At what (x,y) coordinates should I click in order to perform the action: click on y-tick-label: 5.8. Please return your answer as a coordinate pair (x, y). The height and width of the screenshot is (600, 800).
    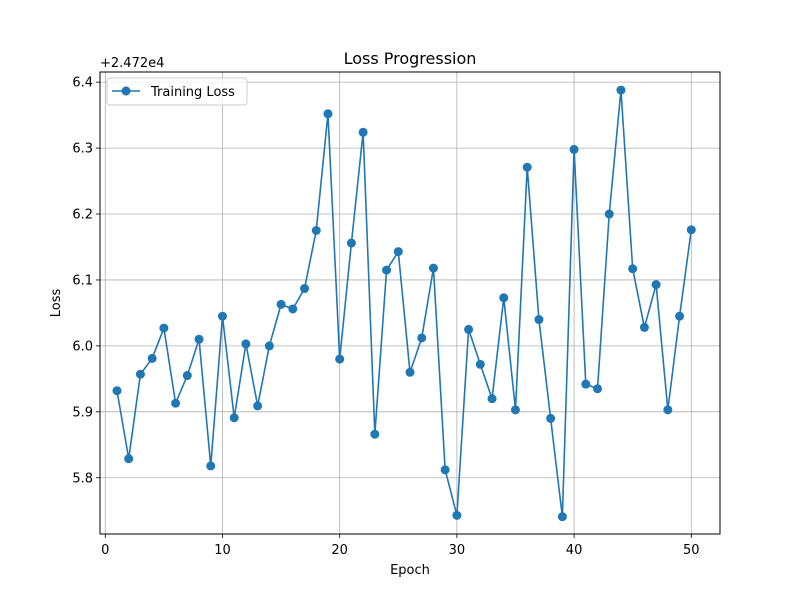
    Looking at the image, I should click on (82, 478).